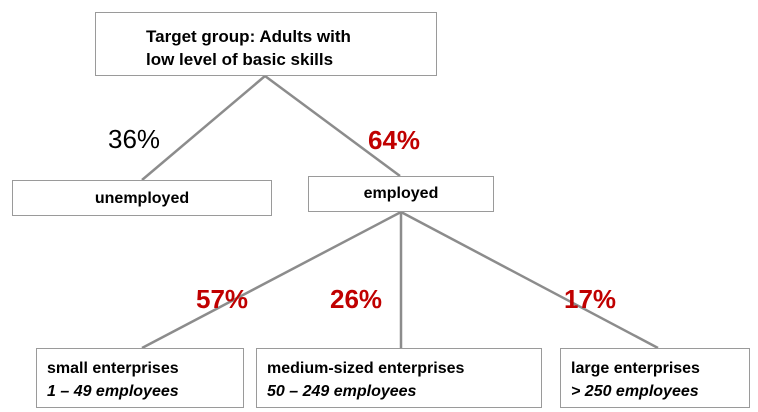 The height and width of the screenshot is (412, 758). What do you see at coordinates (356, 299) in the screenshot?
I see `medium-enterprises-percent: 26%` at bounding box center [356, 299].